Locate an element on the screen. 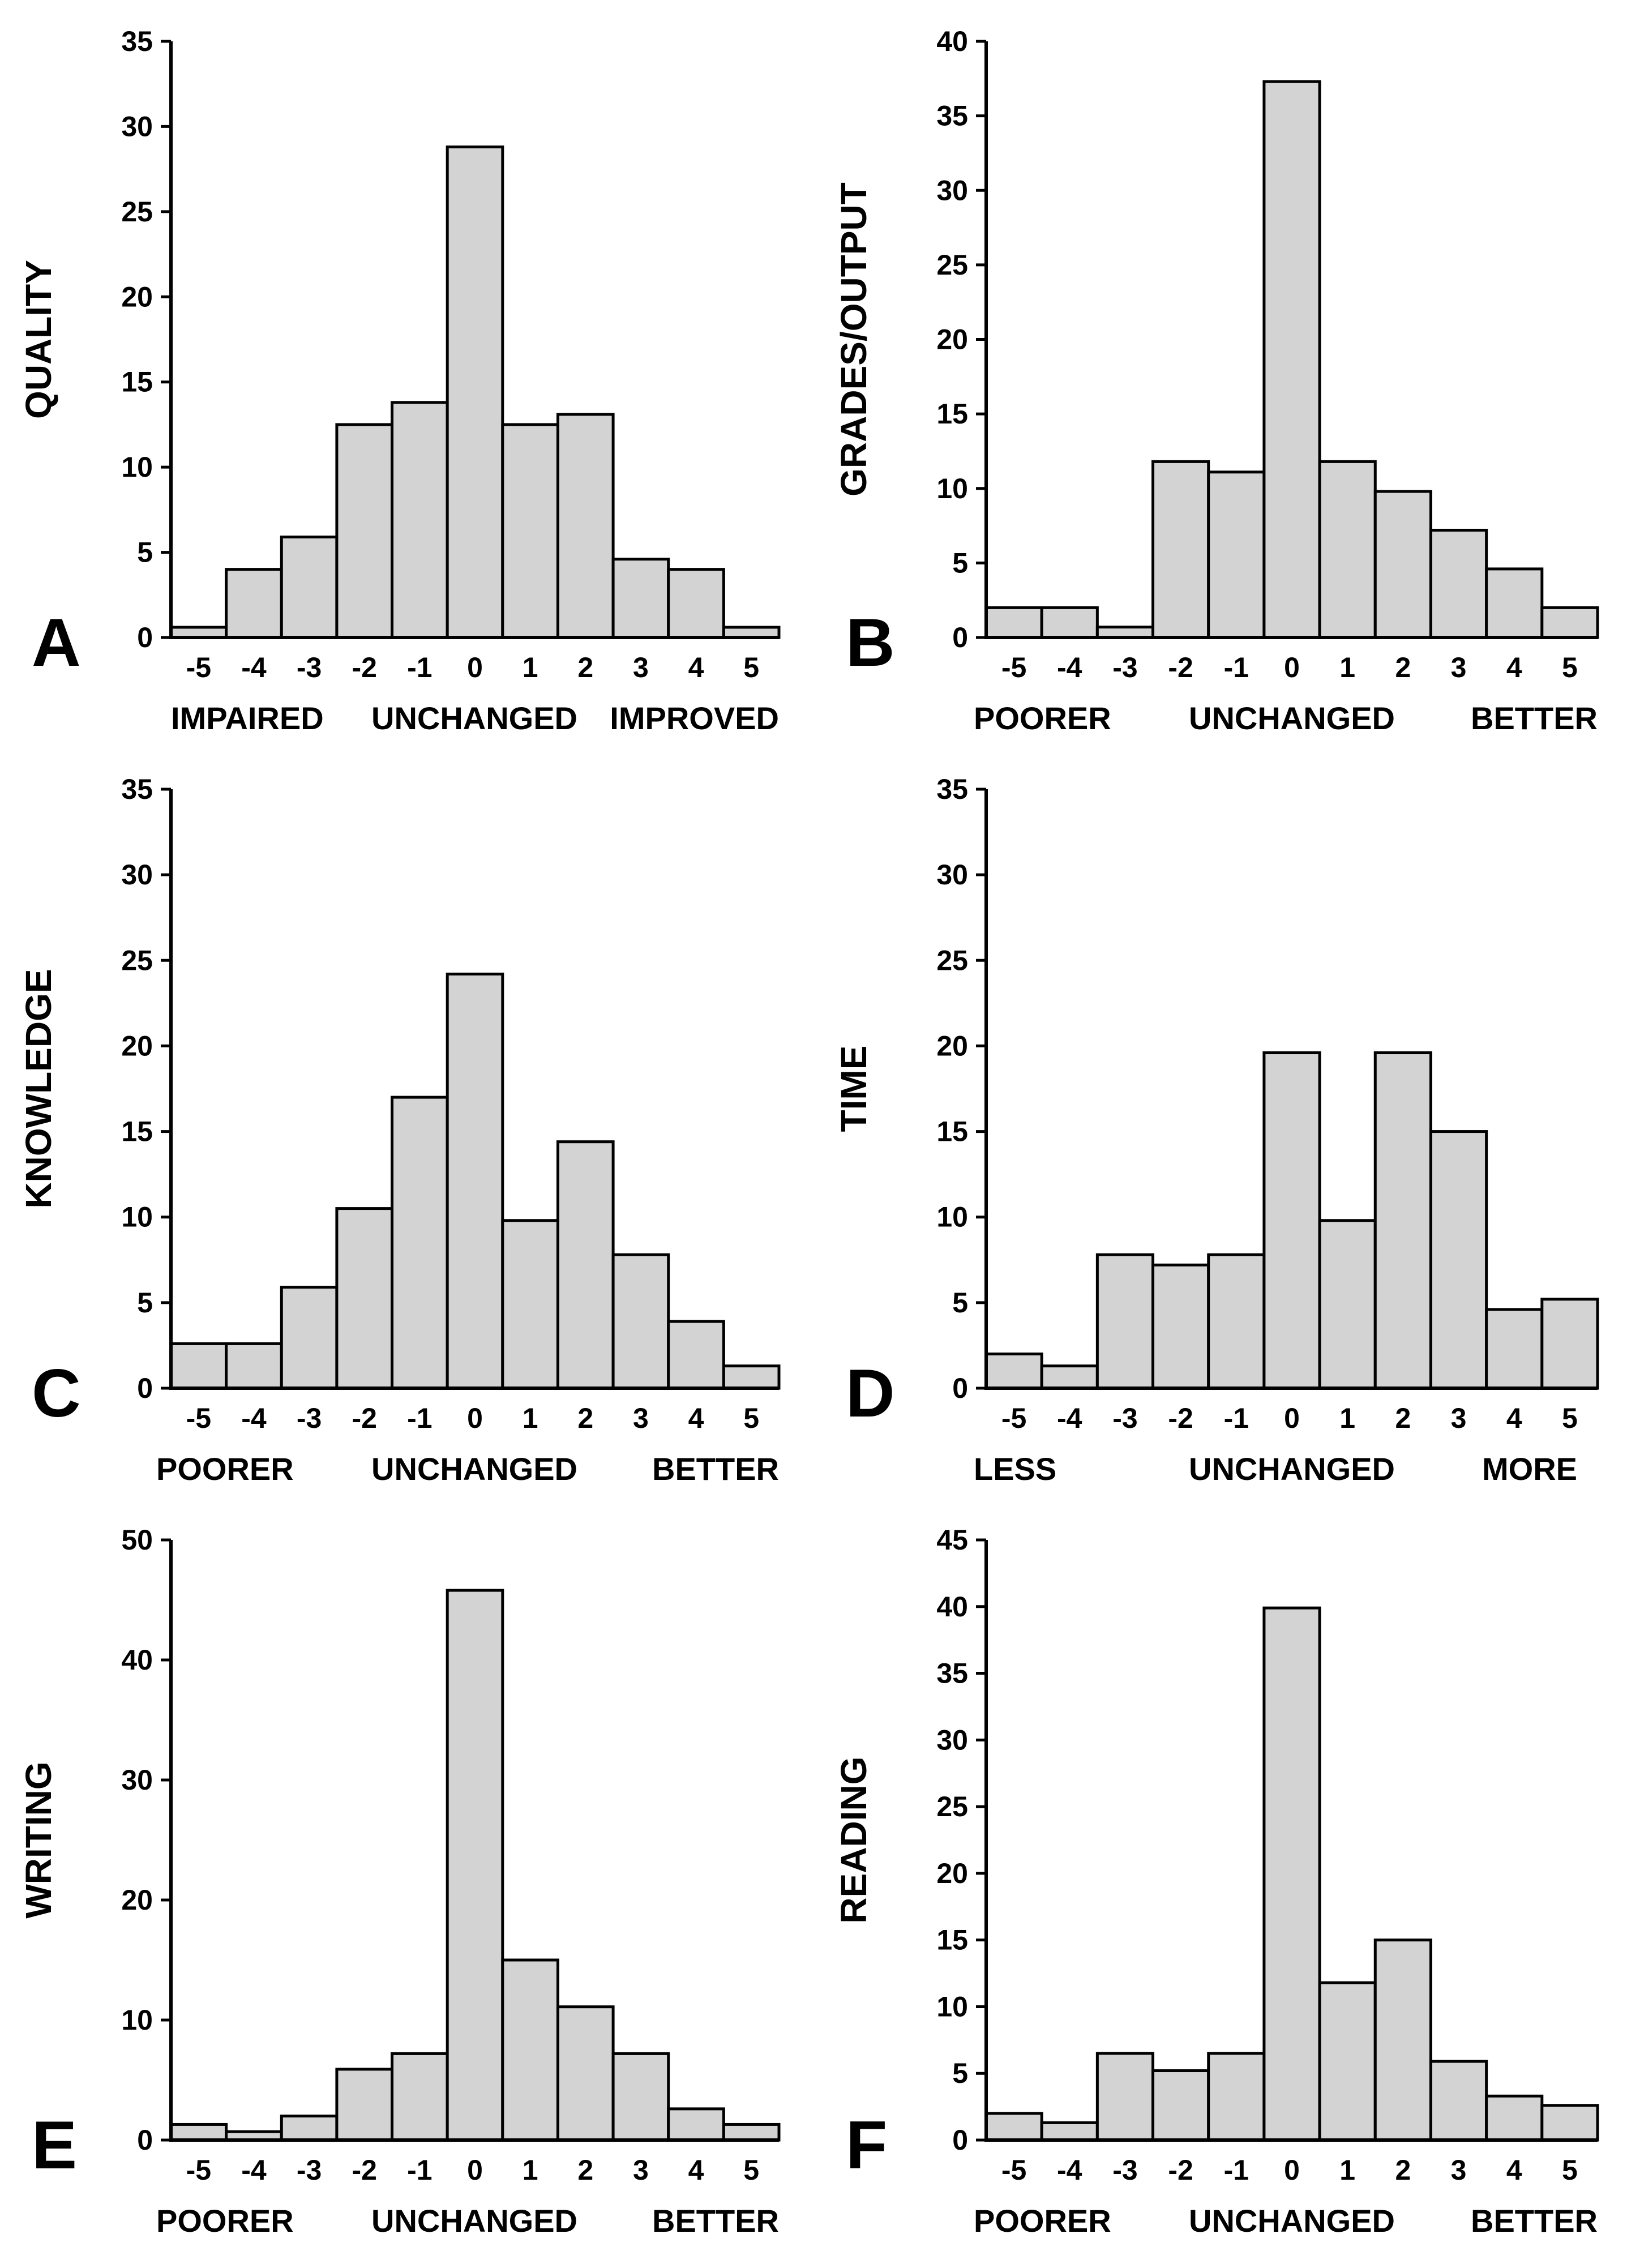 The height and width of the screenshot is (2268, 1627). bar-E--2 is located at coordinates (364, 2105).